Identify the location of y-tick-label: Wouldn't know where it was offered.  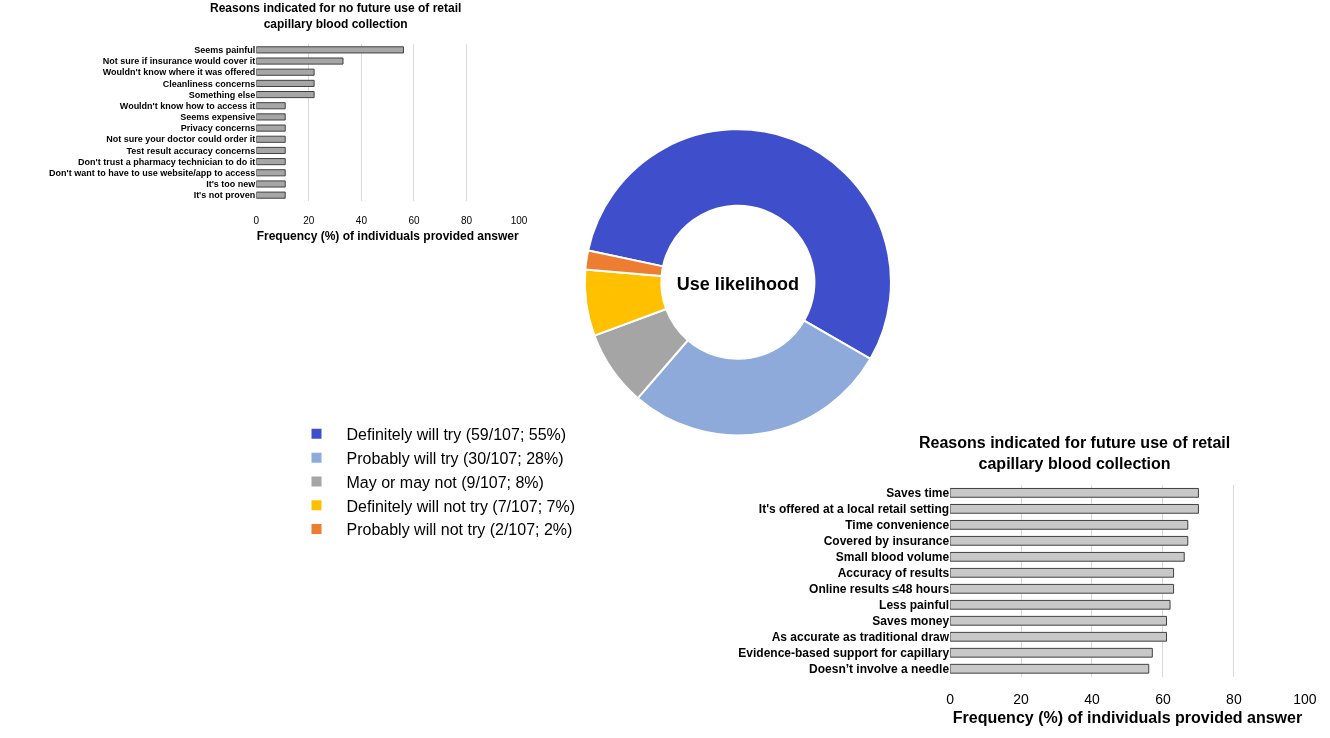
(179, 72).